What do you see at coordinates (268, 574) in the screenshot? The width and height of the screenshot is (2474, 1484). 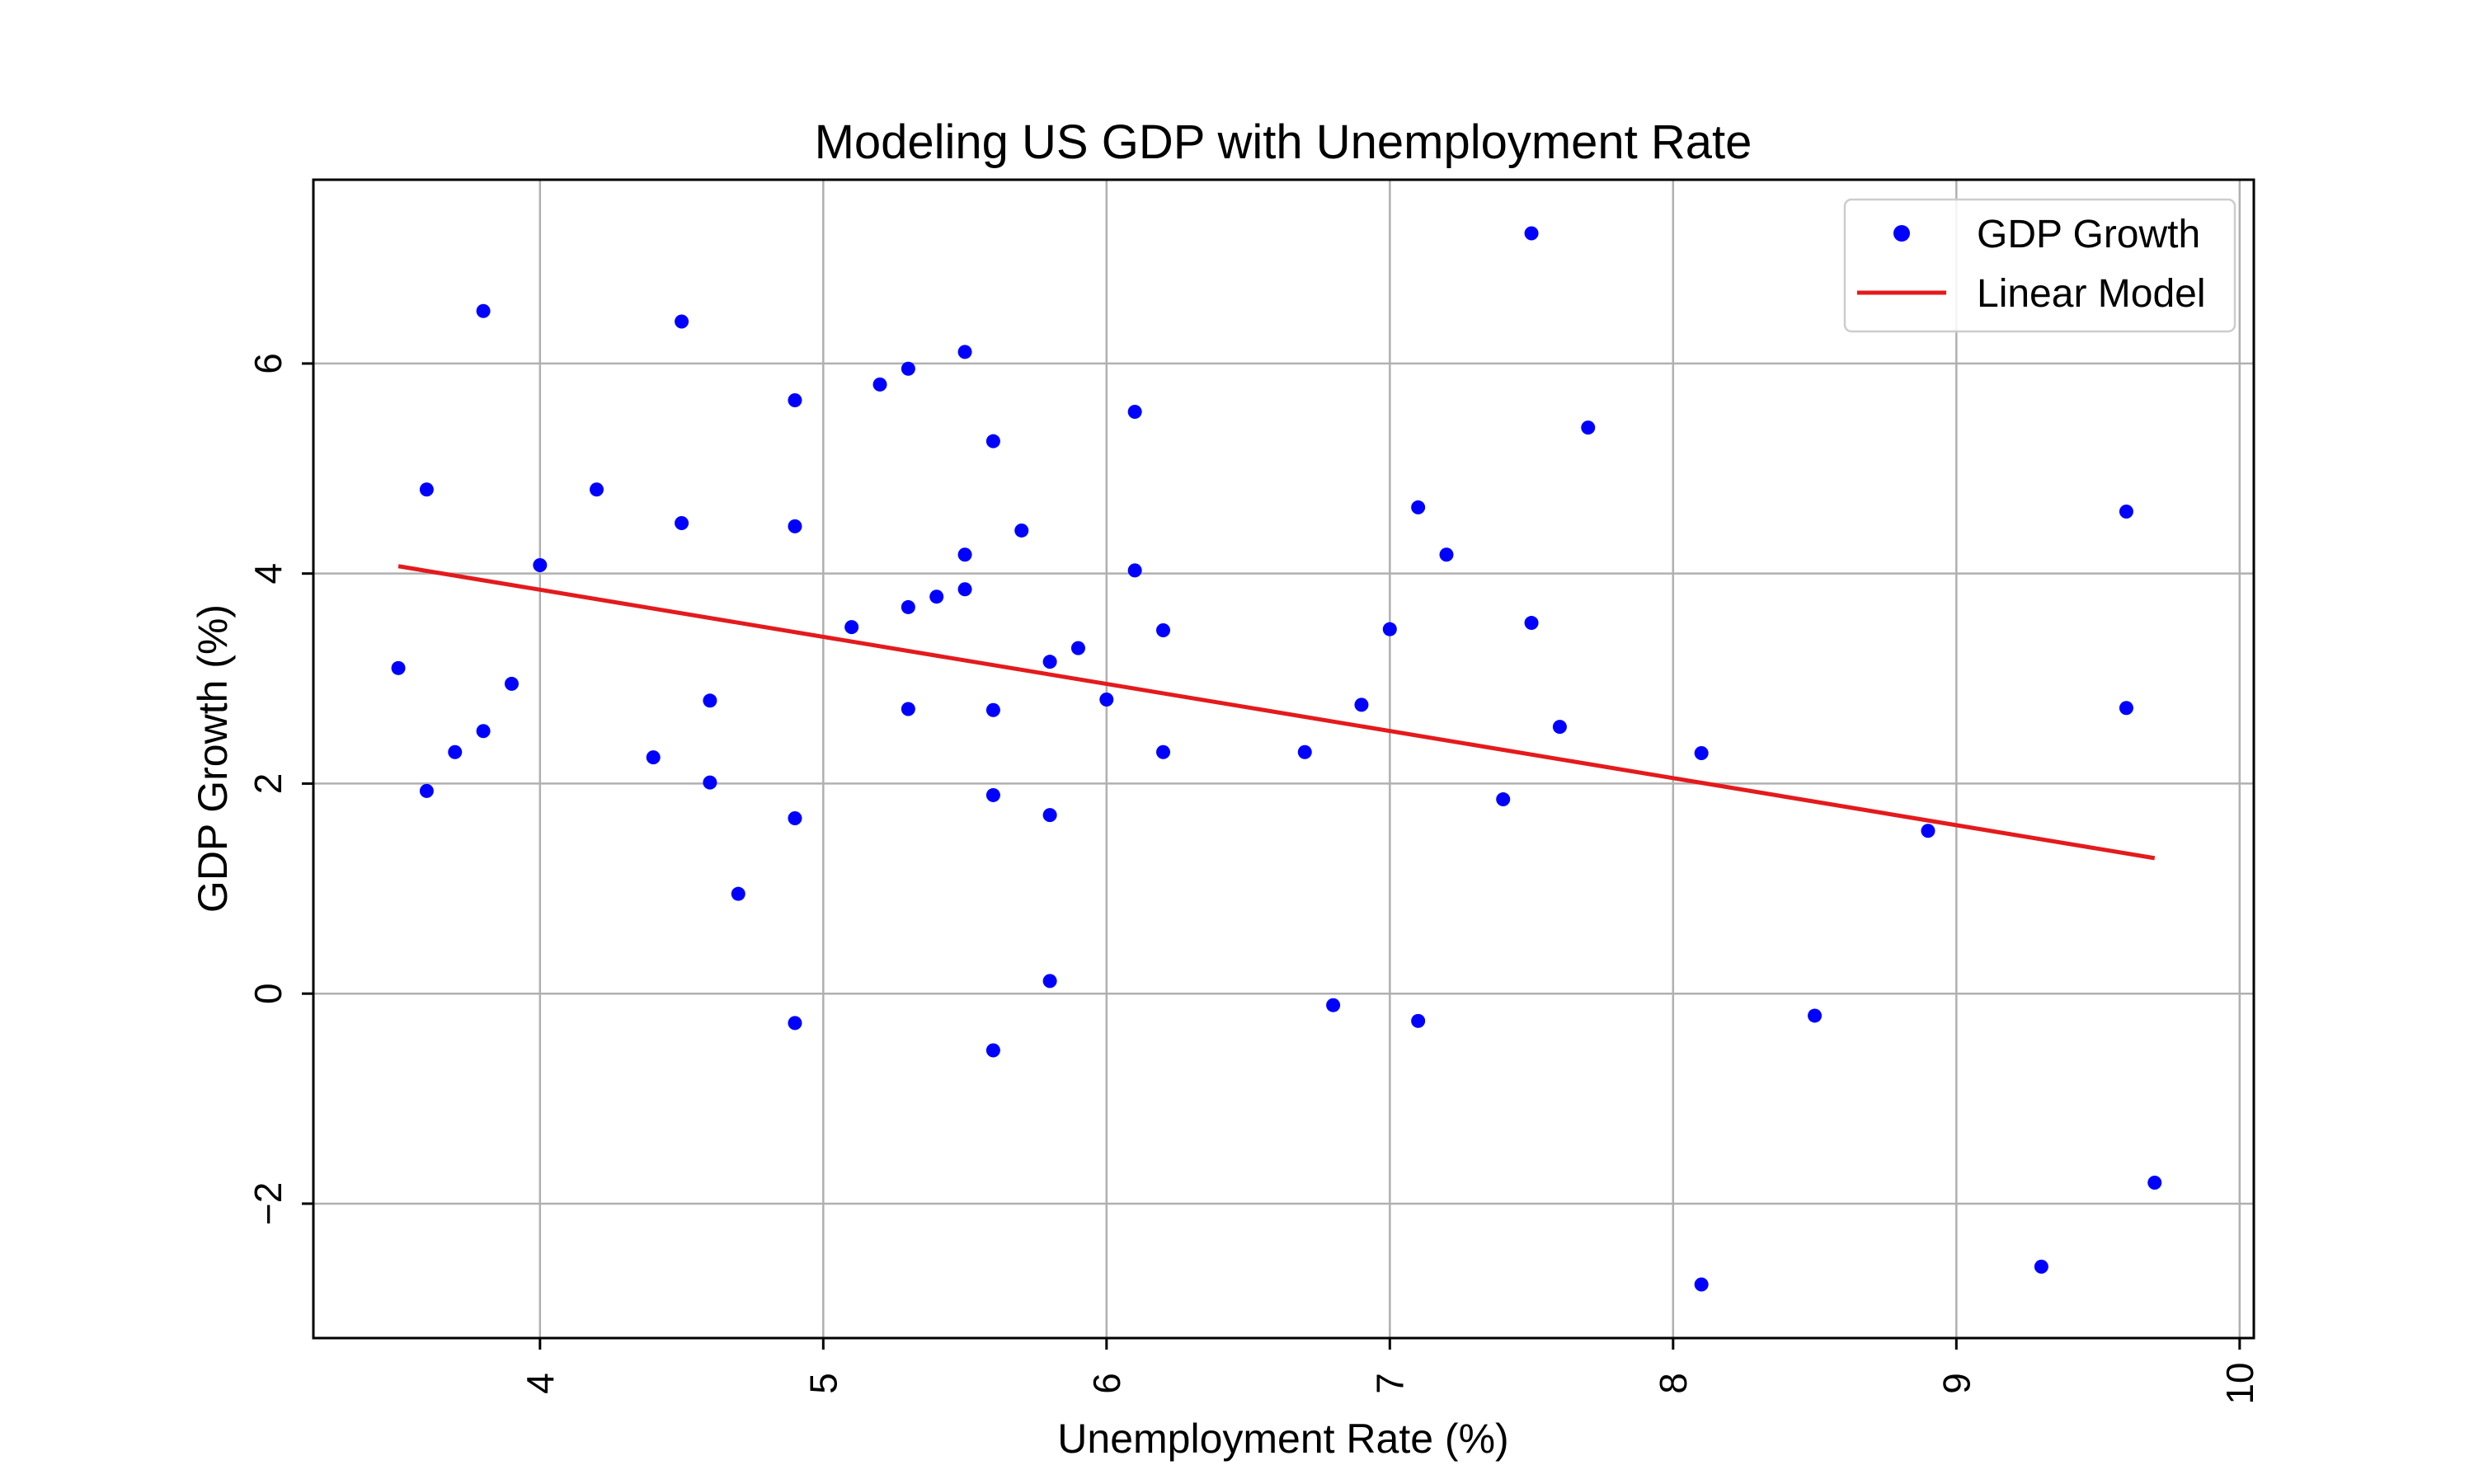 I see `y-tick-label: 4` at bounding box center [268, 574].